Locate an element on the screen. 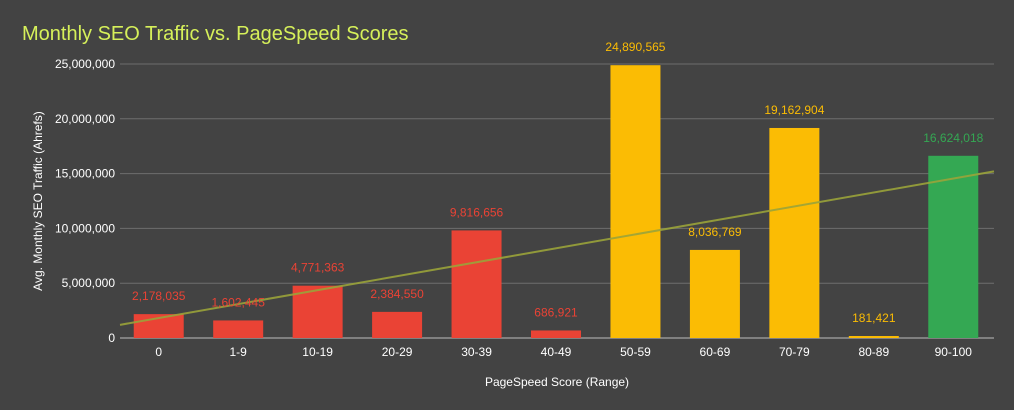 This screenshot has height=410, width=1014. y-tick-label: 5,000,000 is located at coordinates (89, 283).